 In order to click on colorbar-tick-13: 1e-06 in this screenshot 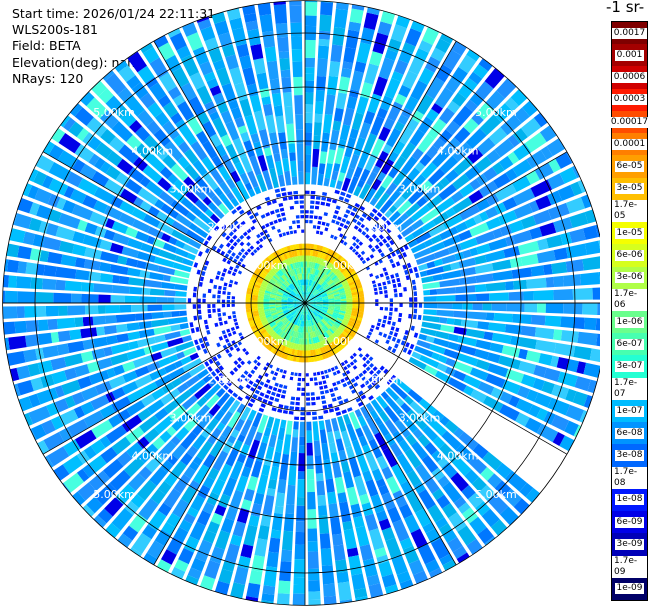, I will do `click(629, 322)`.